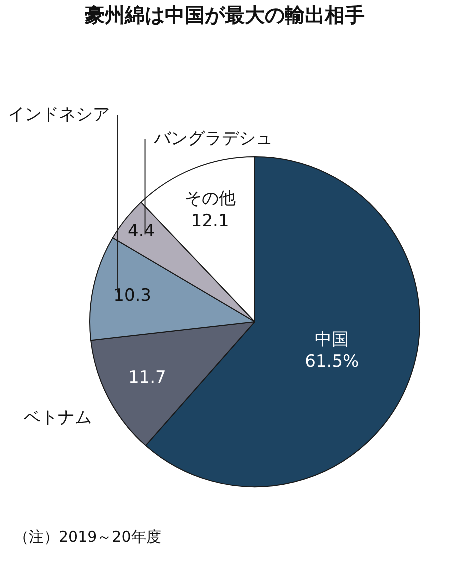 The image size is (450, 568). I want to click on slice-label: ベトナム, so click(58, 418).